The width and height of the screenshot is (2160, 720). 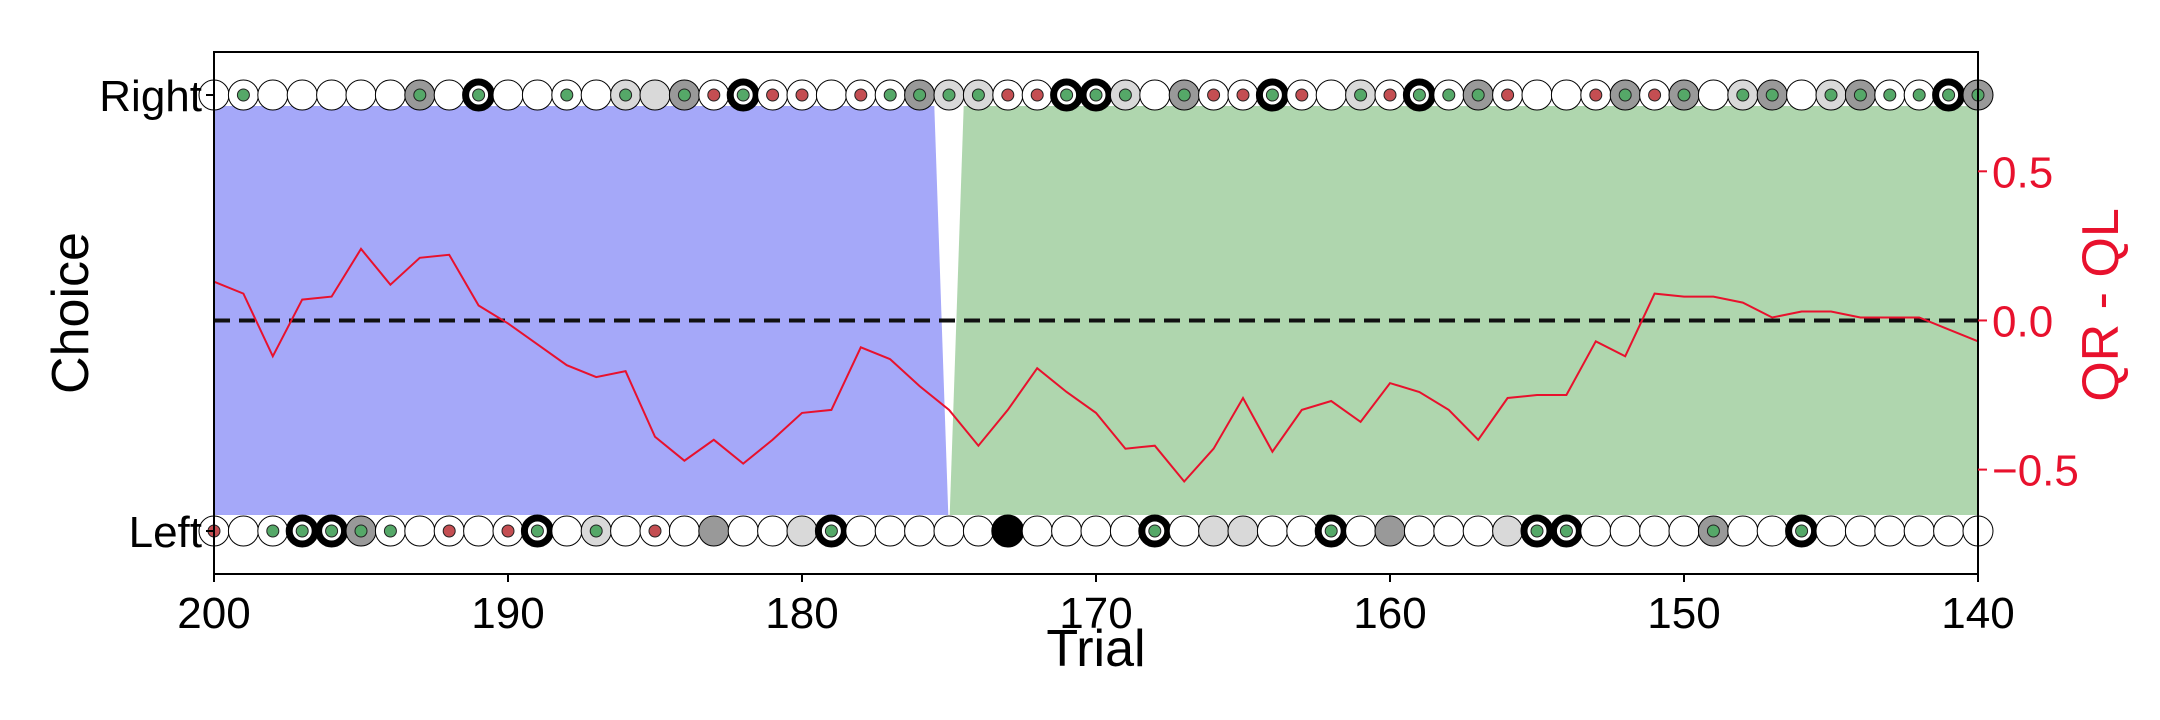 I want to click on right-tick-label: 0.0, so click(x=2022, y=321).